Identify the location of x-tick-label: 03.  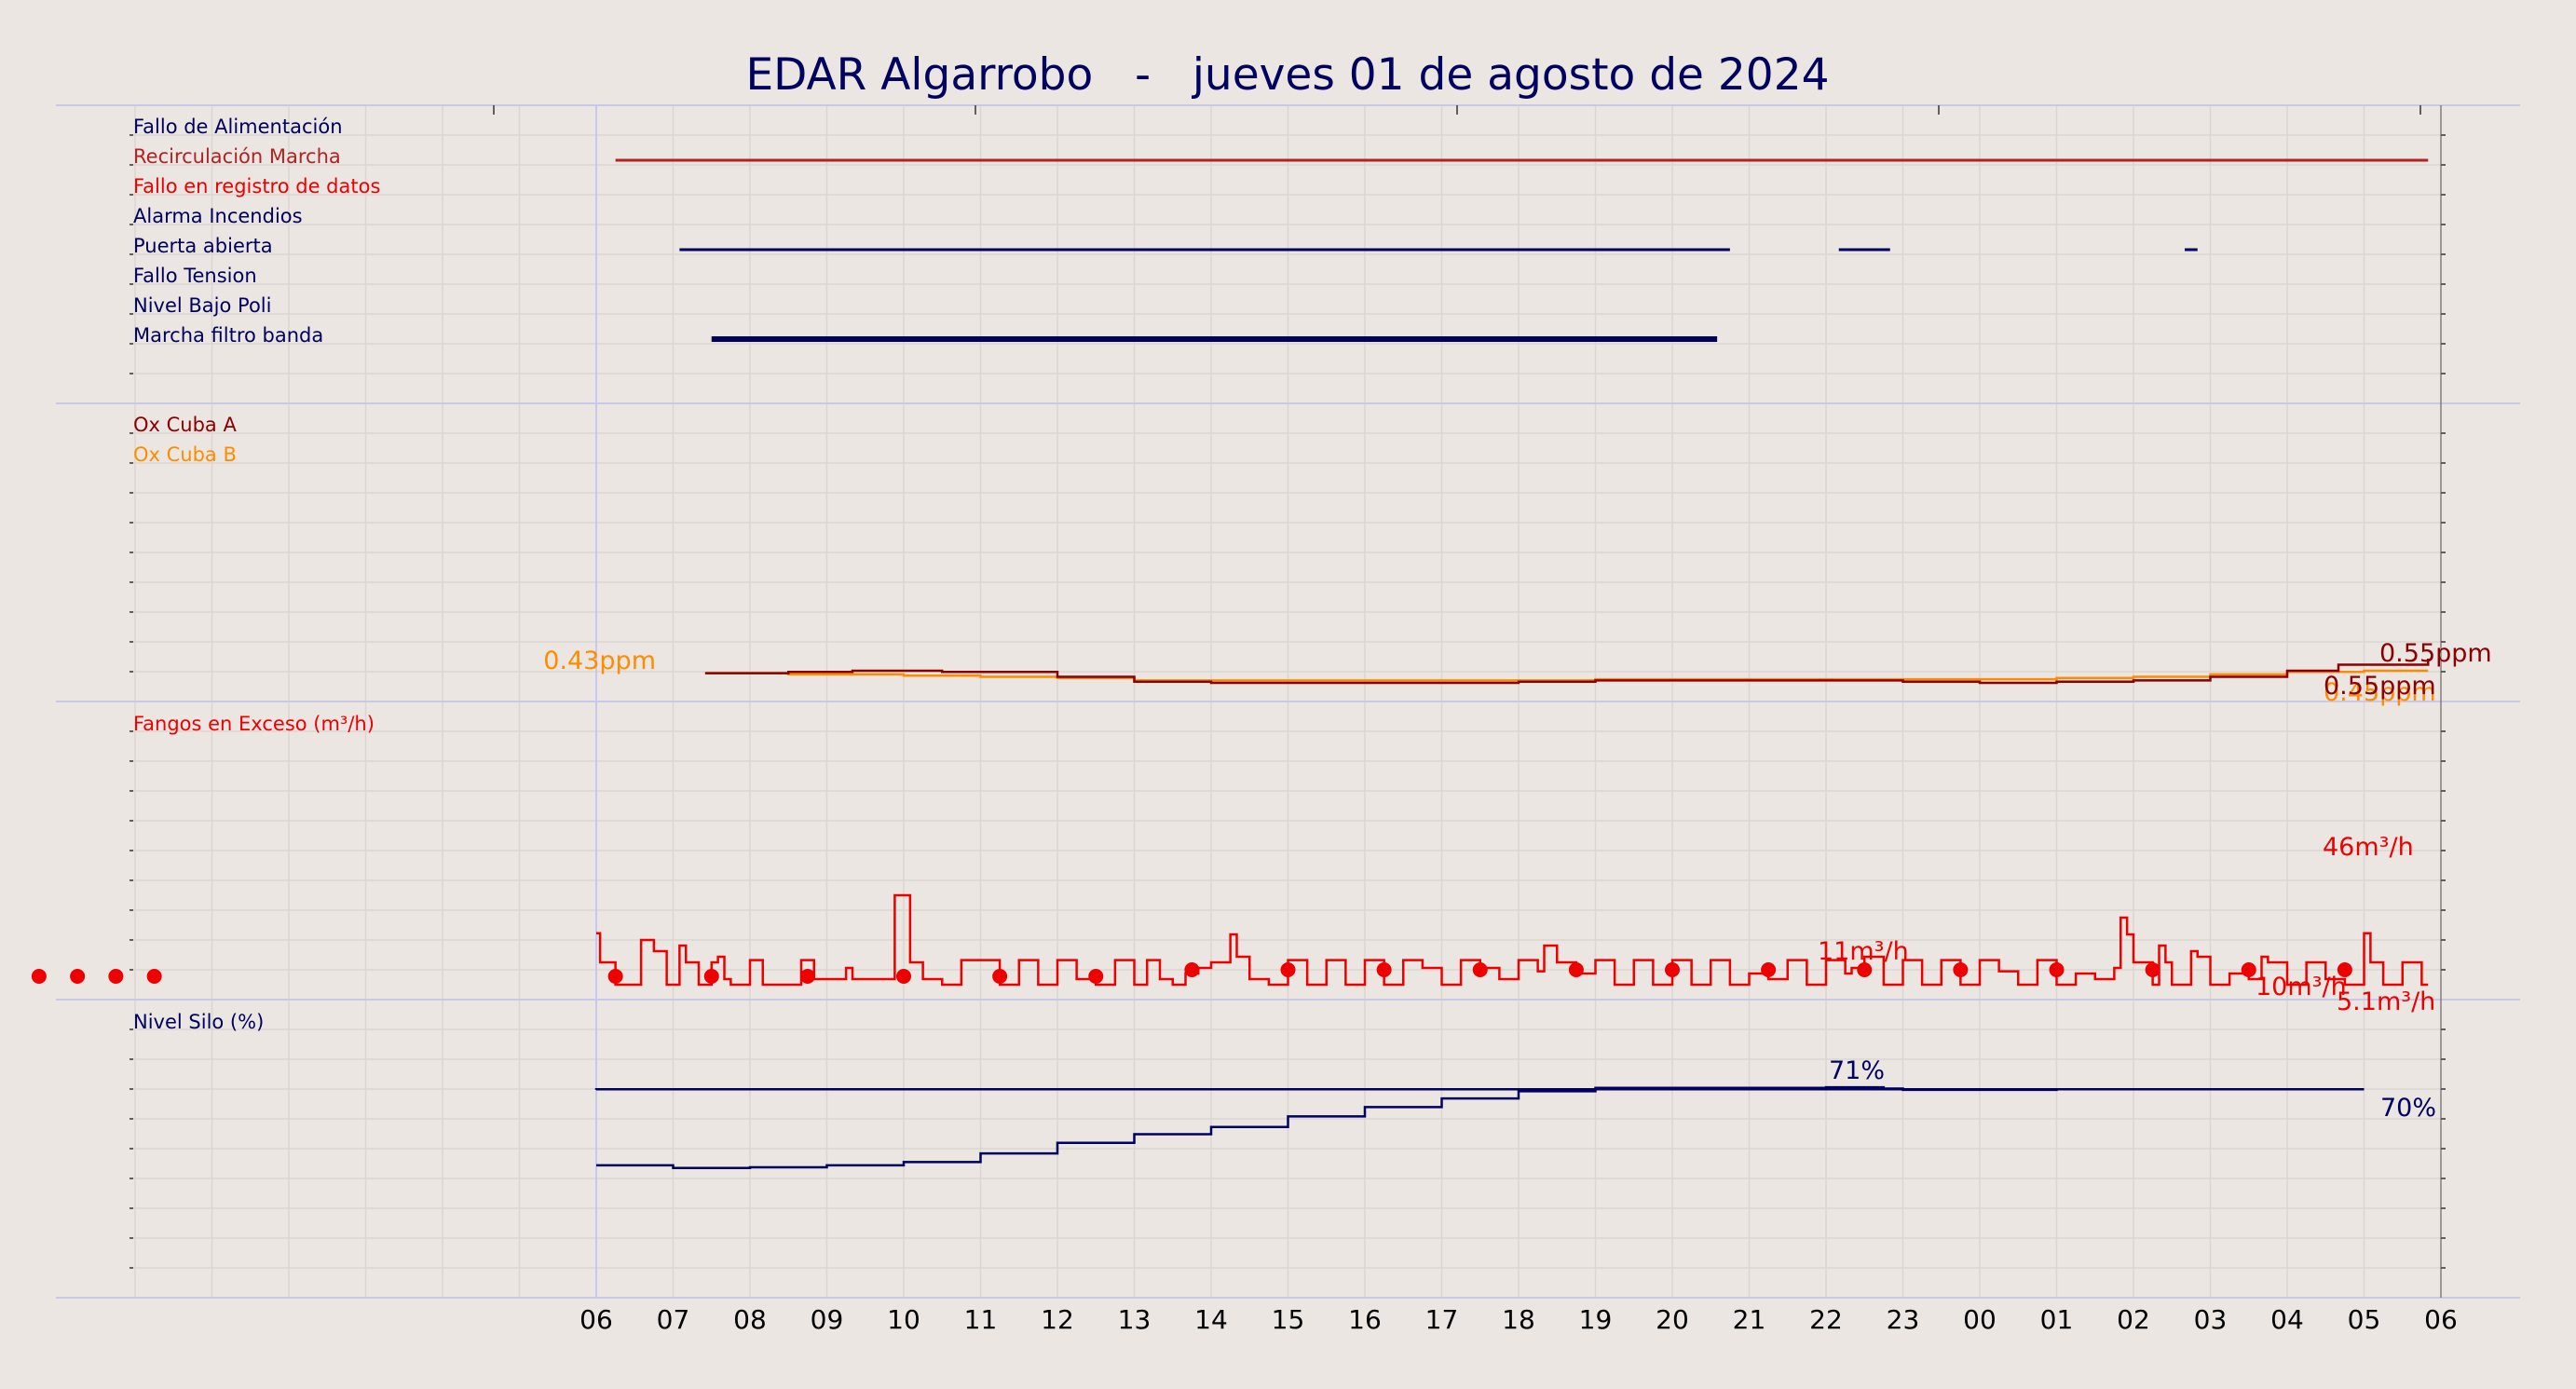
(2211, 1319).